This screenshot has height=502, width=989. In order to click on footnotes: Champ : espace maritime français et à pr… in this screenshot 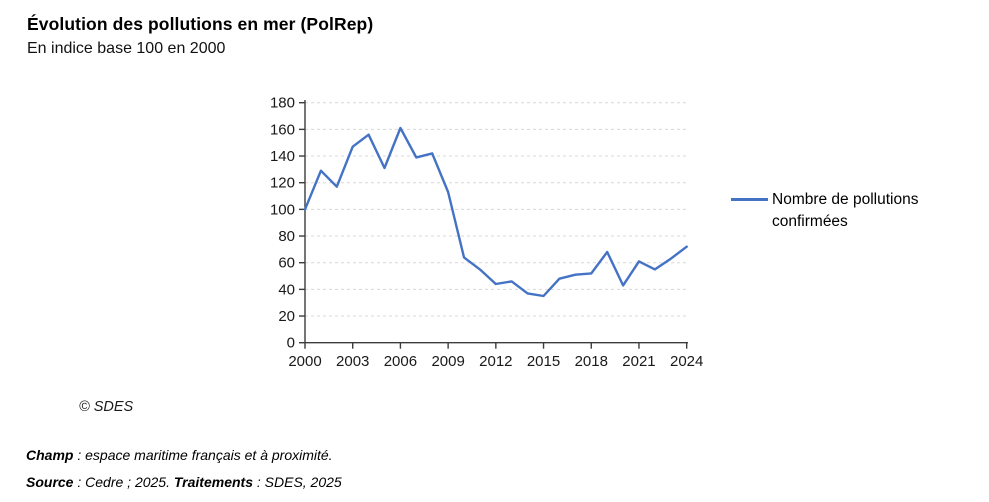, I will do `click(184, 472)`.